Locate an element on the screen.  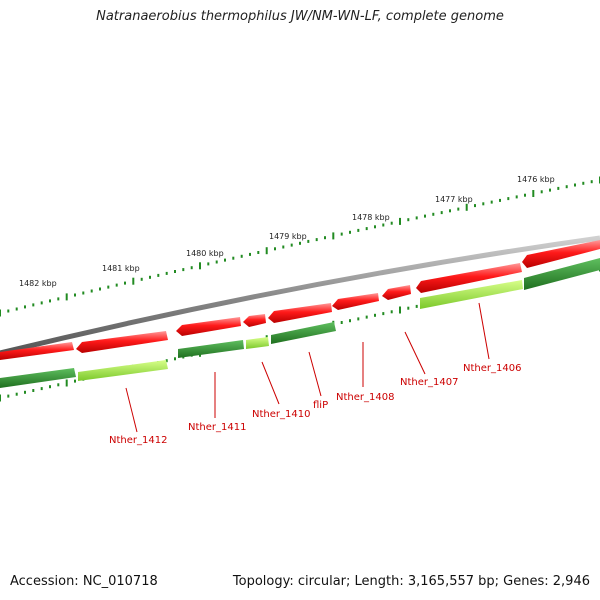
gene-label-leaders is located at coordinates (307, 367).